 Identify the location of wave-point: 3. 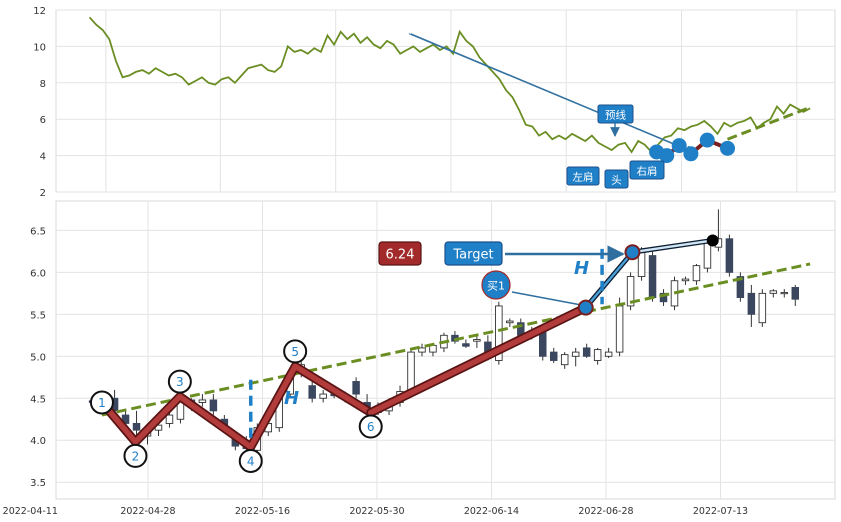
(179, 381).